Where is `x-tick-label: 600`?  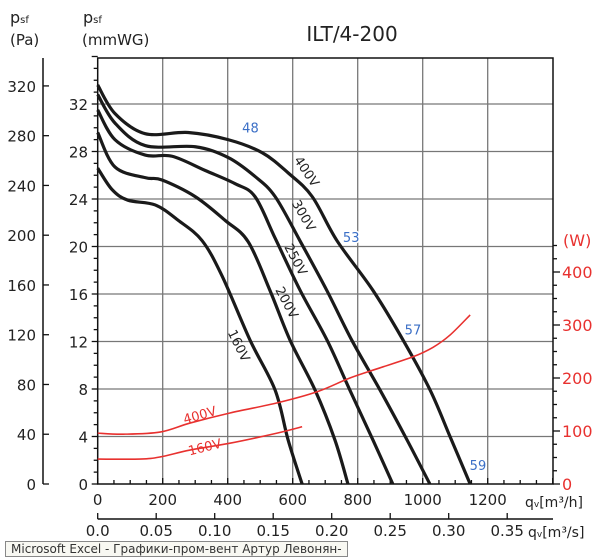
x-tick-label: 600 is located at coordinates (292, 500).